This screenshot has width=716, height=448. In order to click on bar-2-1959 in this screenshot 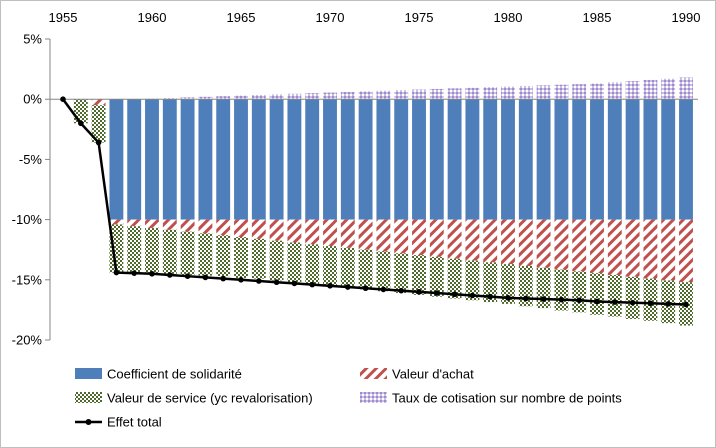, I will do `click(134, 223)`.